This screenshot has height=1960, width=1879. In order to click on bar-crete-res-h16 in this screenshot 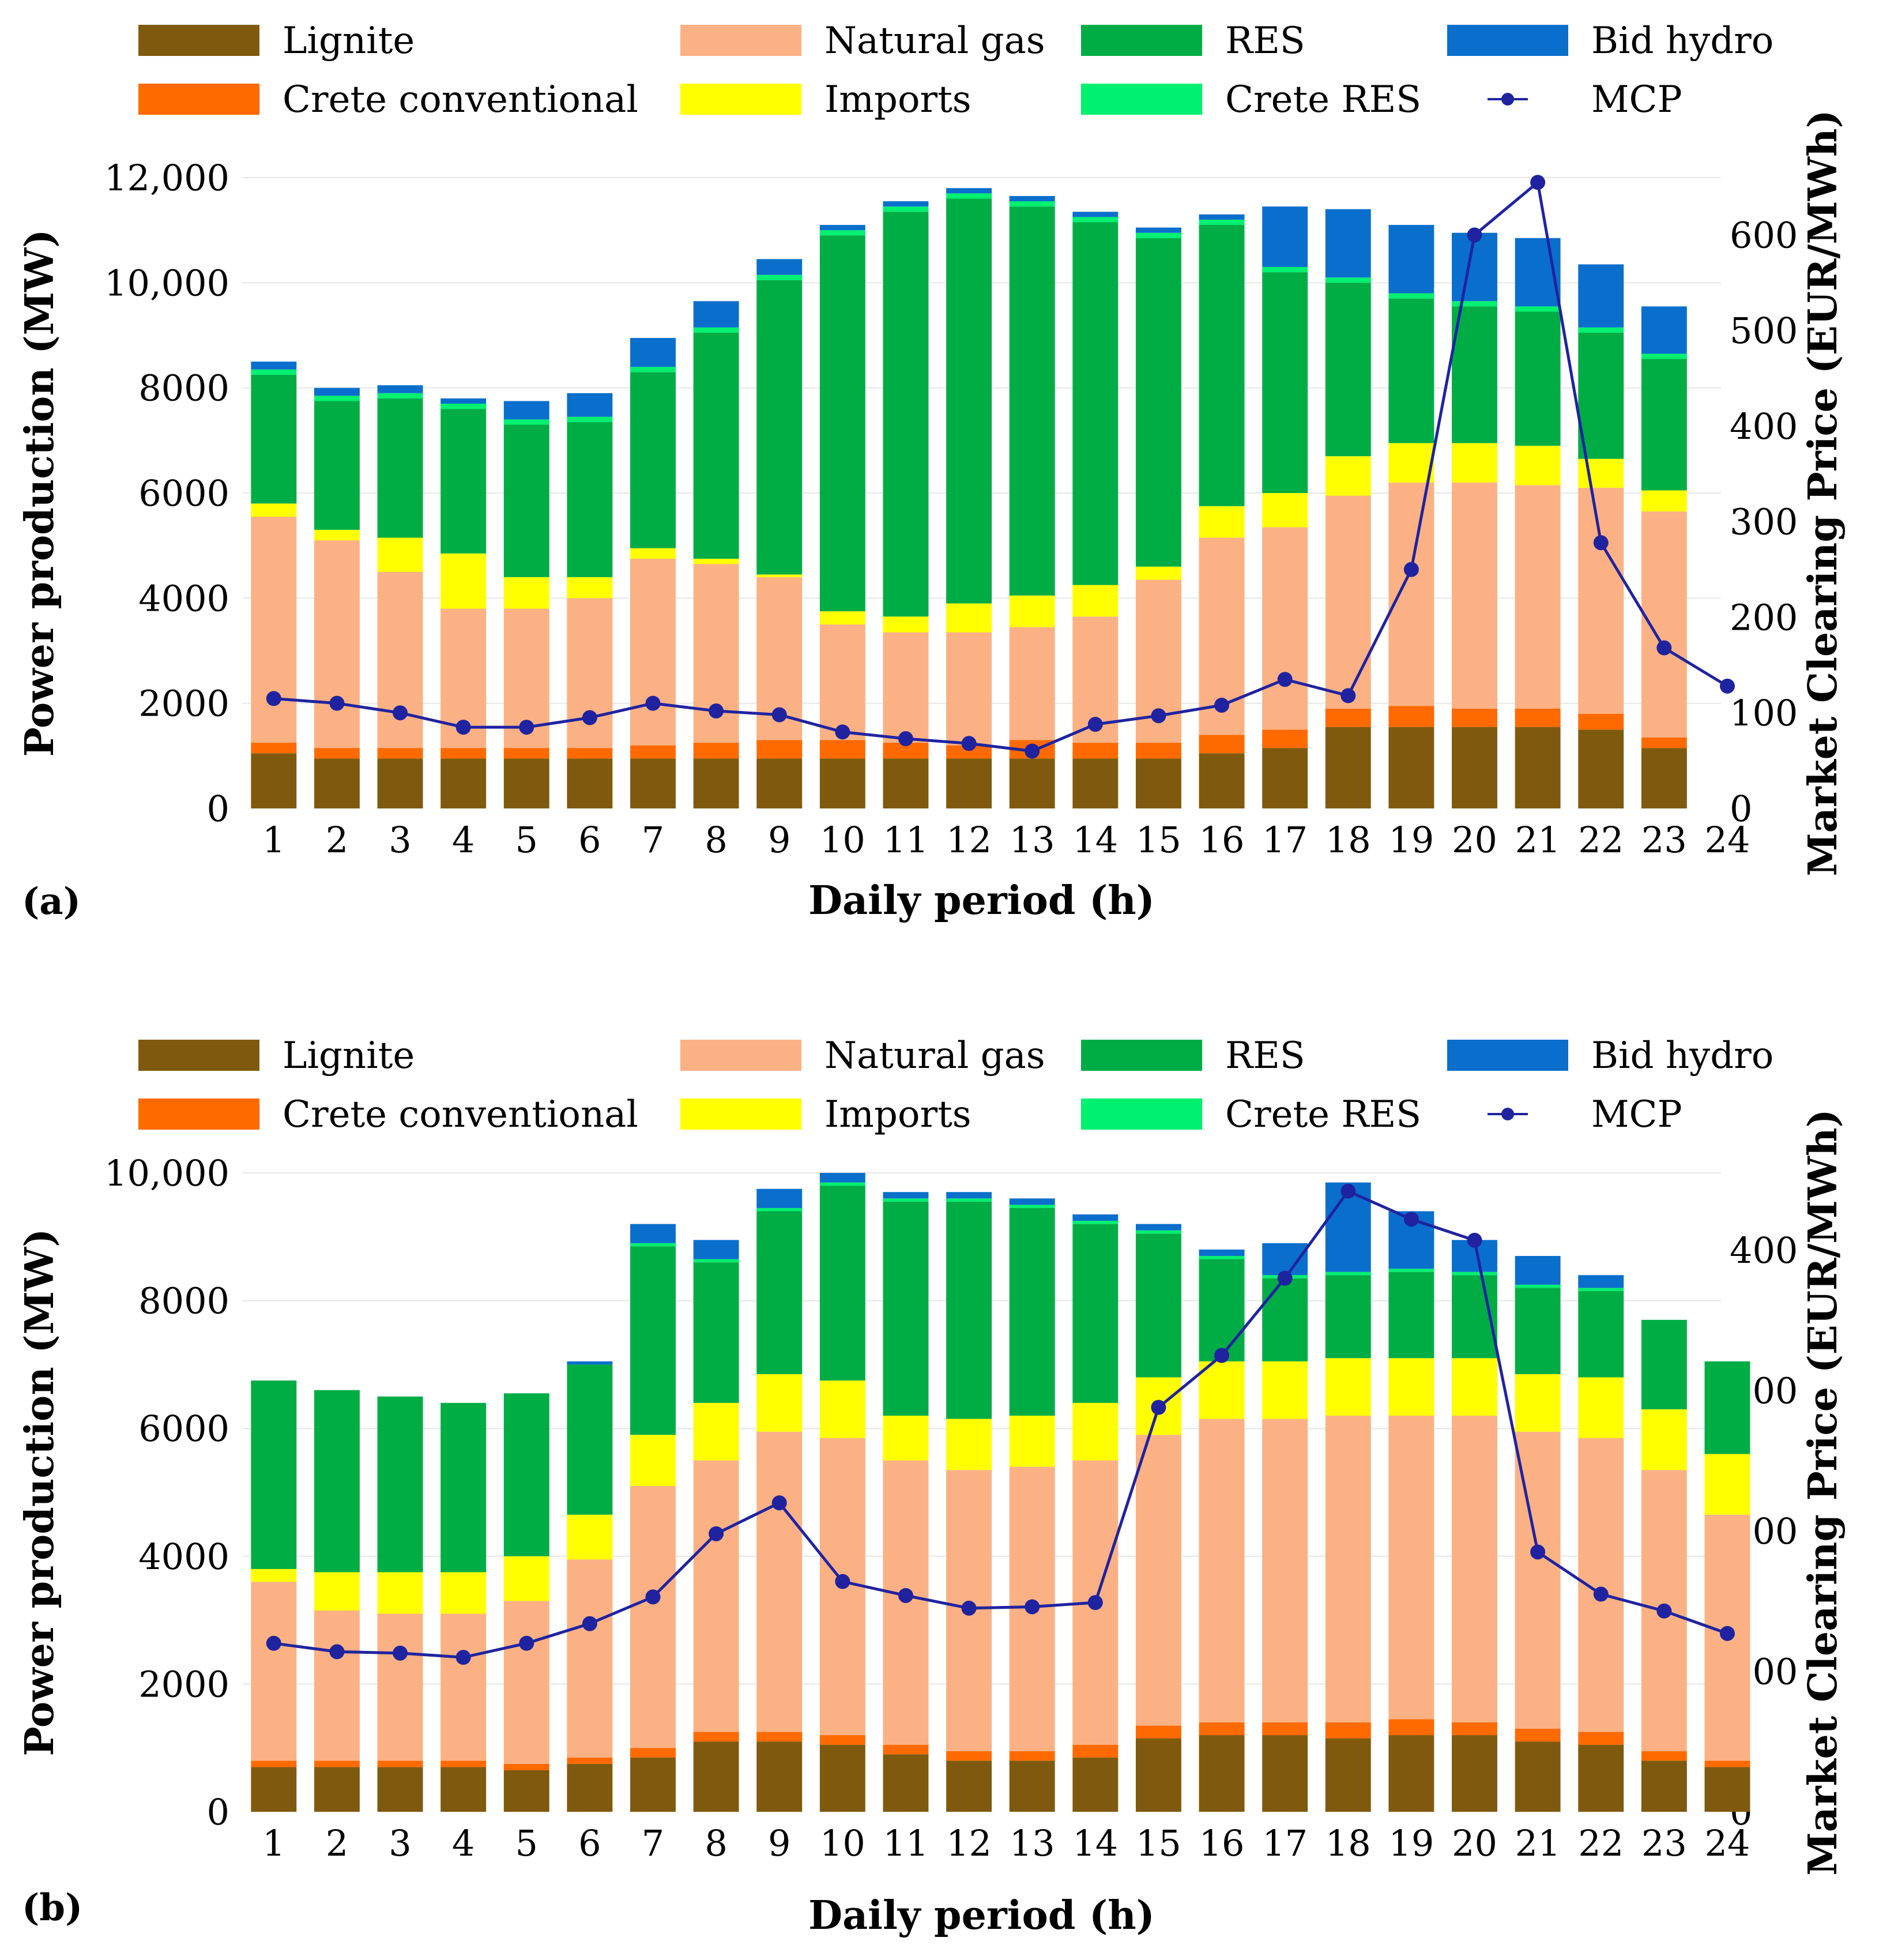, I will do `click(1222, 222)`.